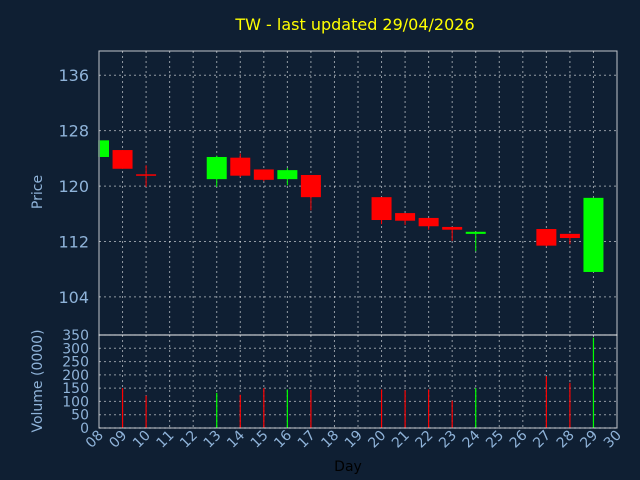 The image size is (640, 480). Describe the element at coordinates (73, 186) in the screenshot. I see `price-tick-label: 120` at that location.